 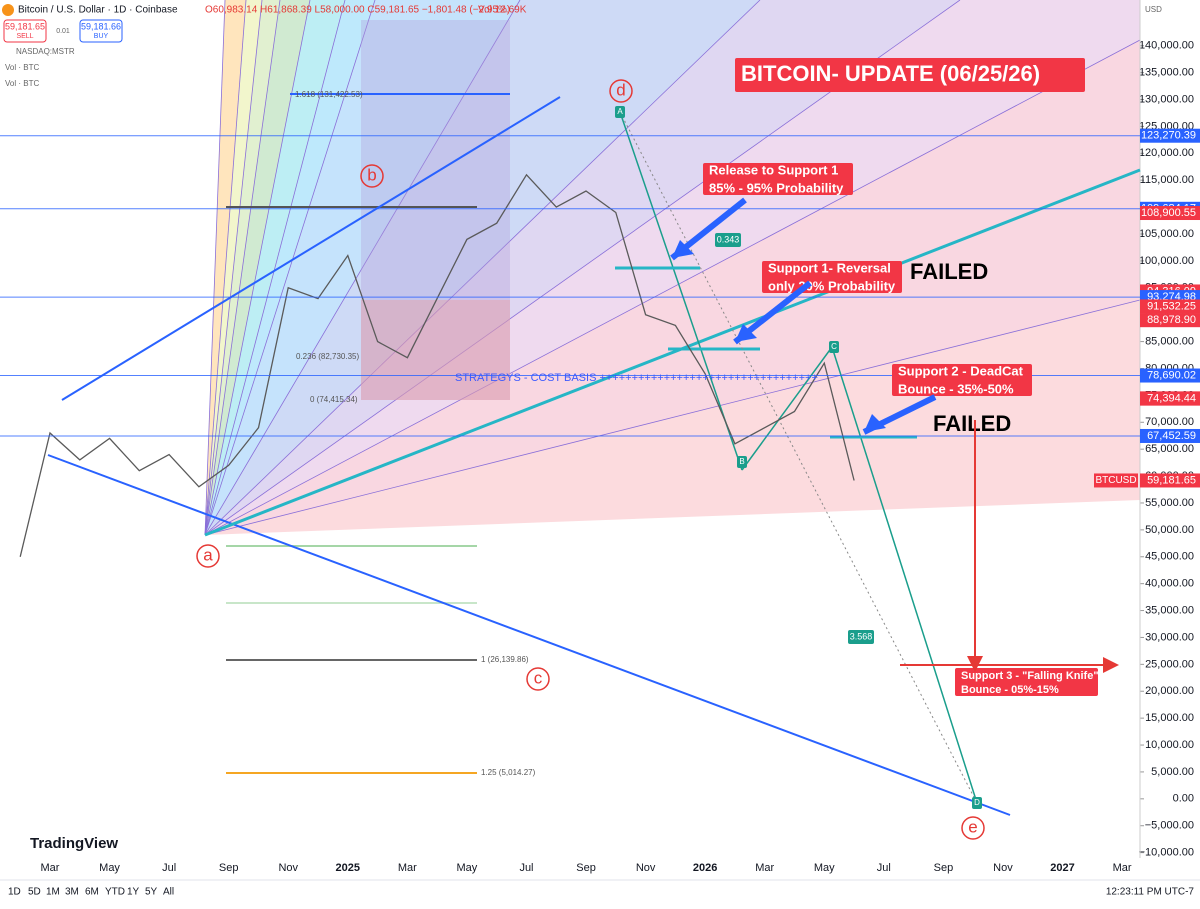 I want to click on last-tag: BTCUSD, so click(x=1115, y=480).